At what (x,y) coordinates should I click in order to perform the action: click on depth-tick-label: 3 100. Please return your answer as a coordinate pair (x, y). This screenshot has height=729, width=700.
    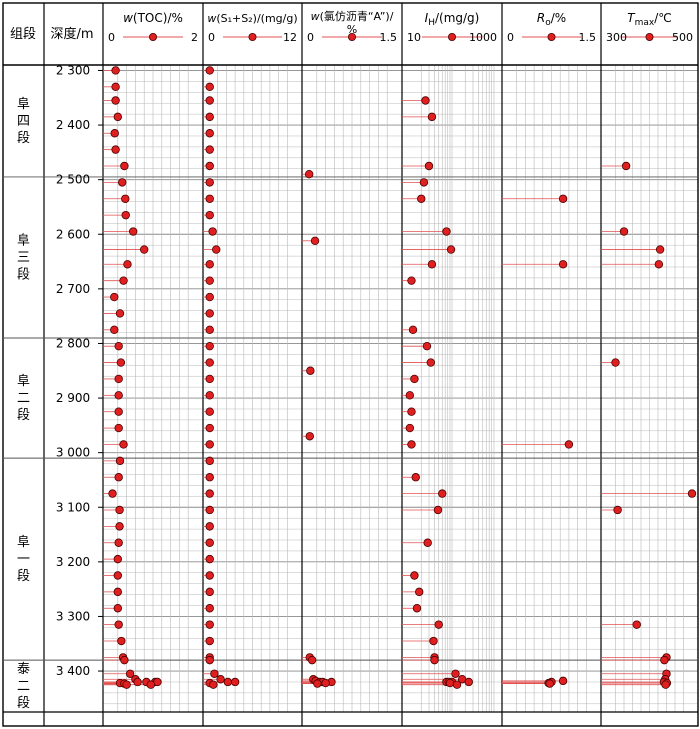
    Looking at the image, I should click on (73, 507).